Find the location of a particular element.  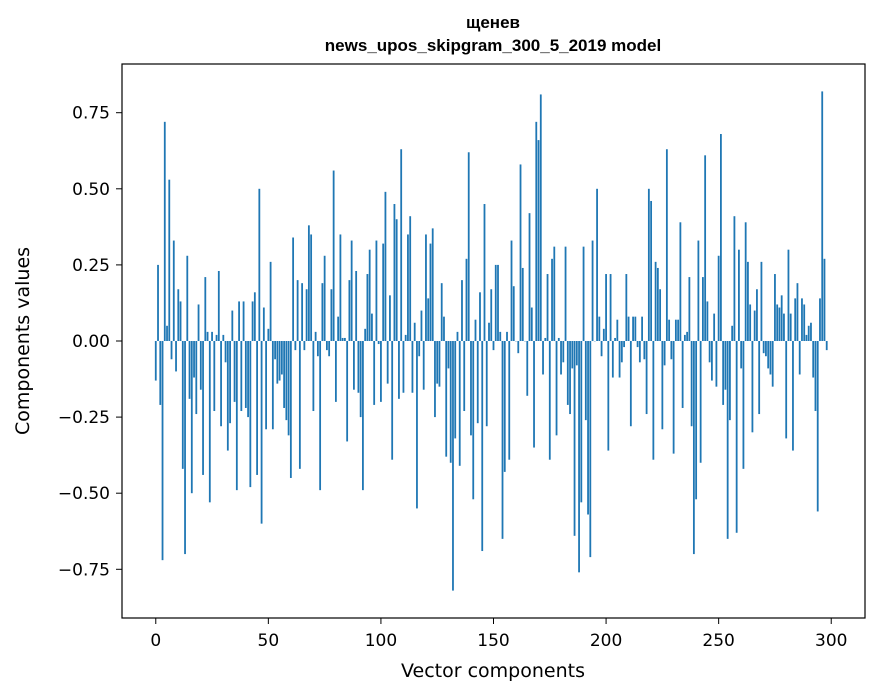

x-tick-label: 300 is located at coordinates (831, 641).